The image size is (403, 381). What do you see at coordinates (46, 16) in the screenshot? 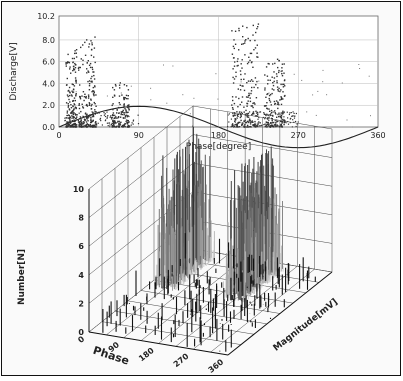
I see `y-tick-label: 10.2` at bounding box center [46, 16].